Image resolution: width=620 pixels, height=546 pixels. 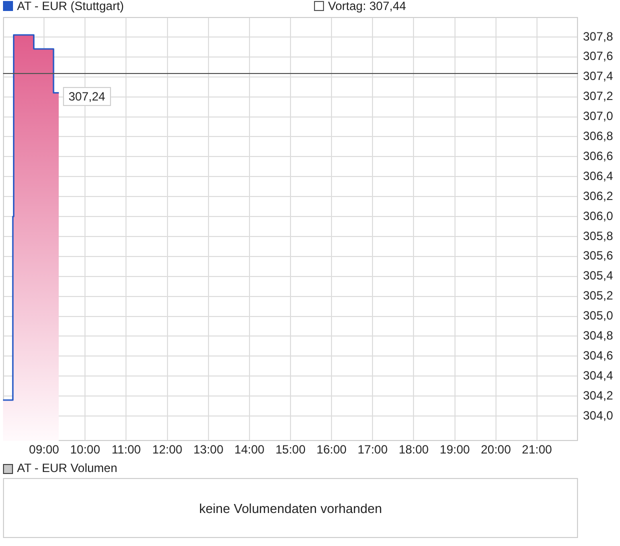 I want to click on y-tick-label: 307,4, so click(x=598, y=76).